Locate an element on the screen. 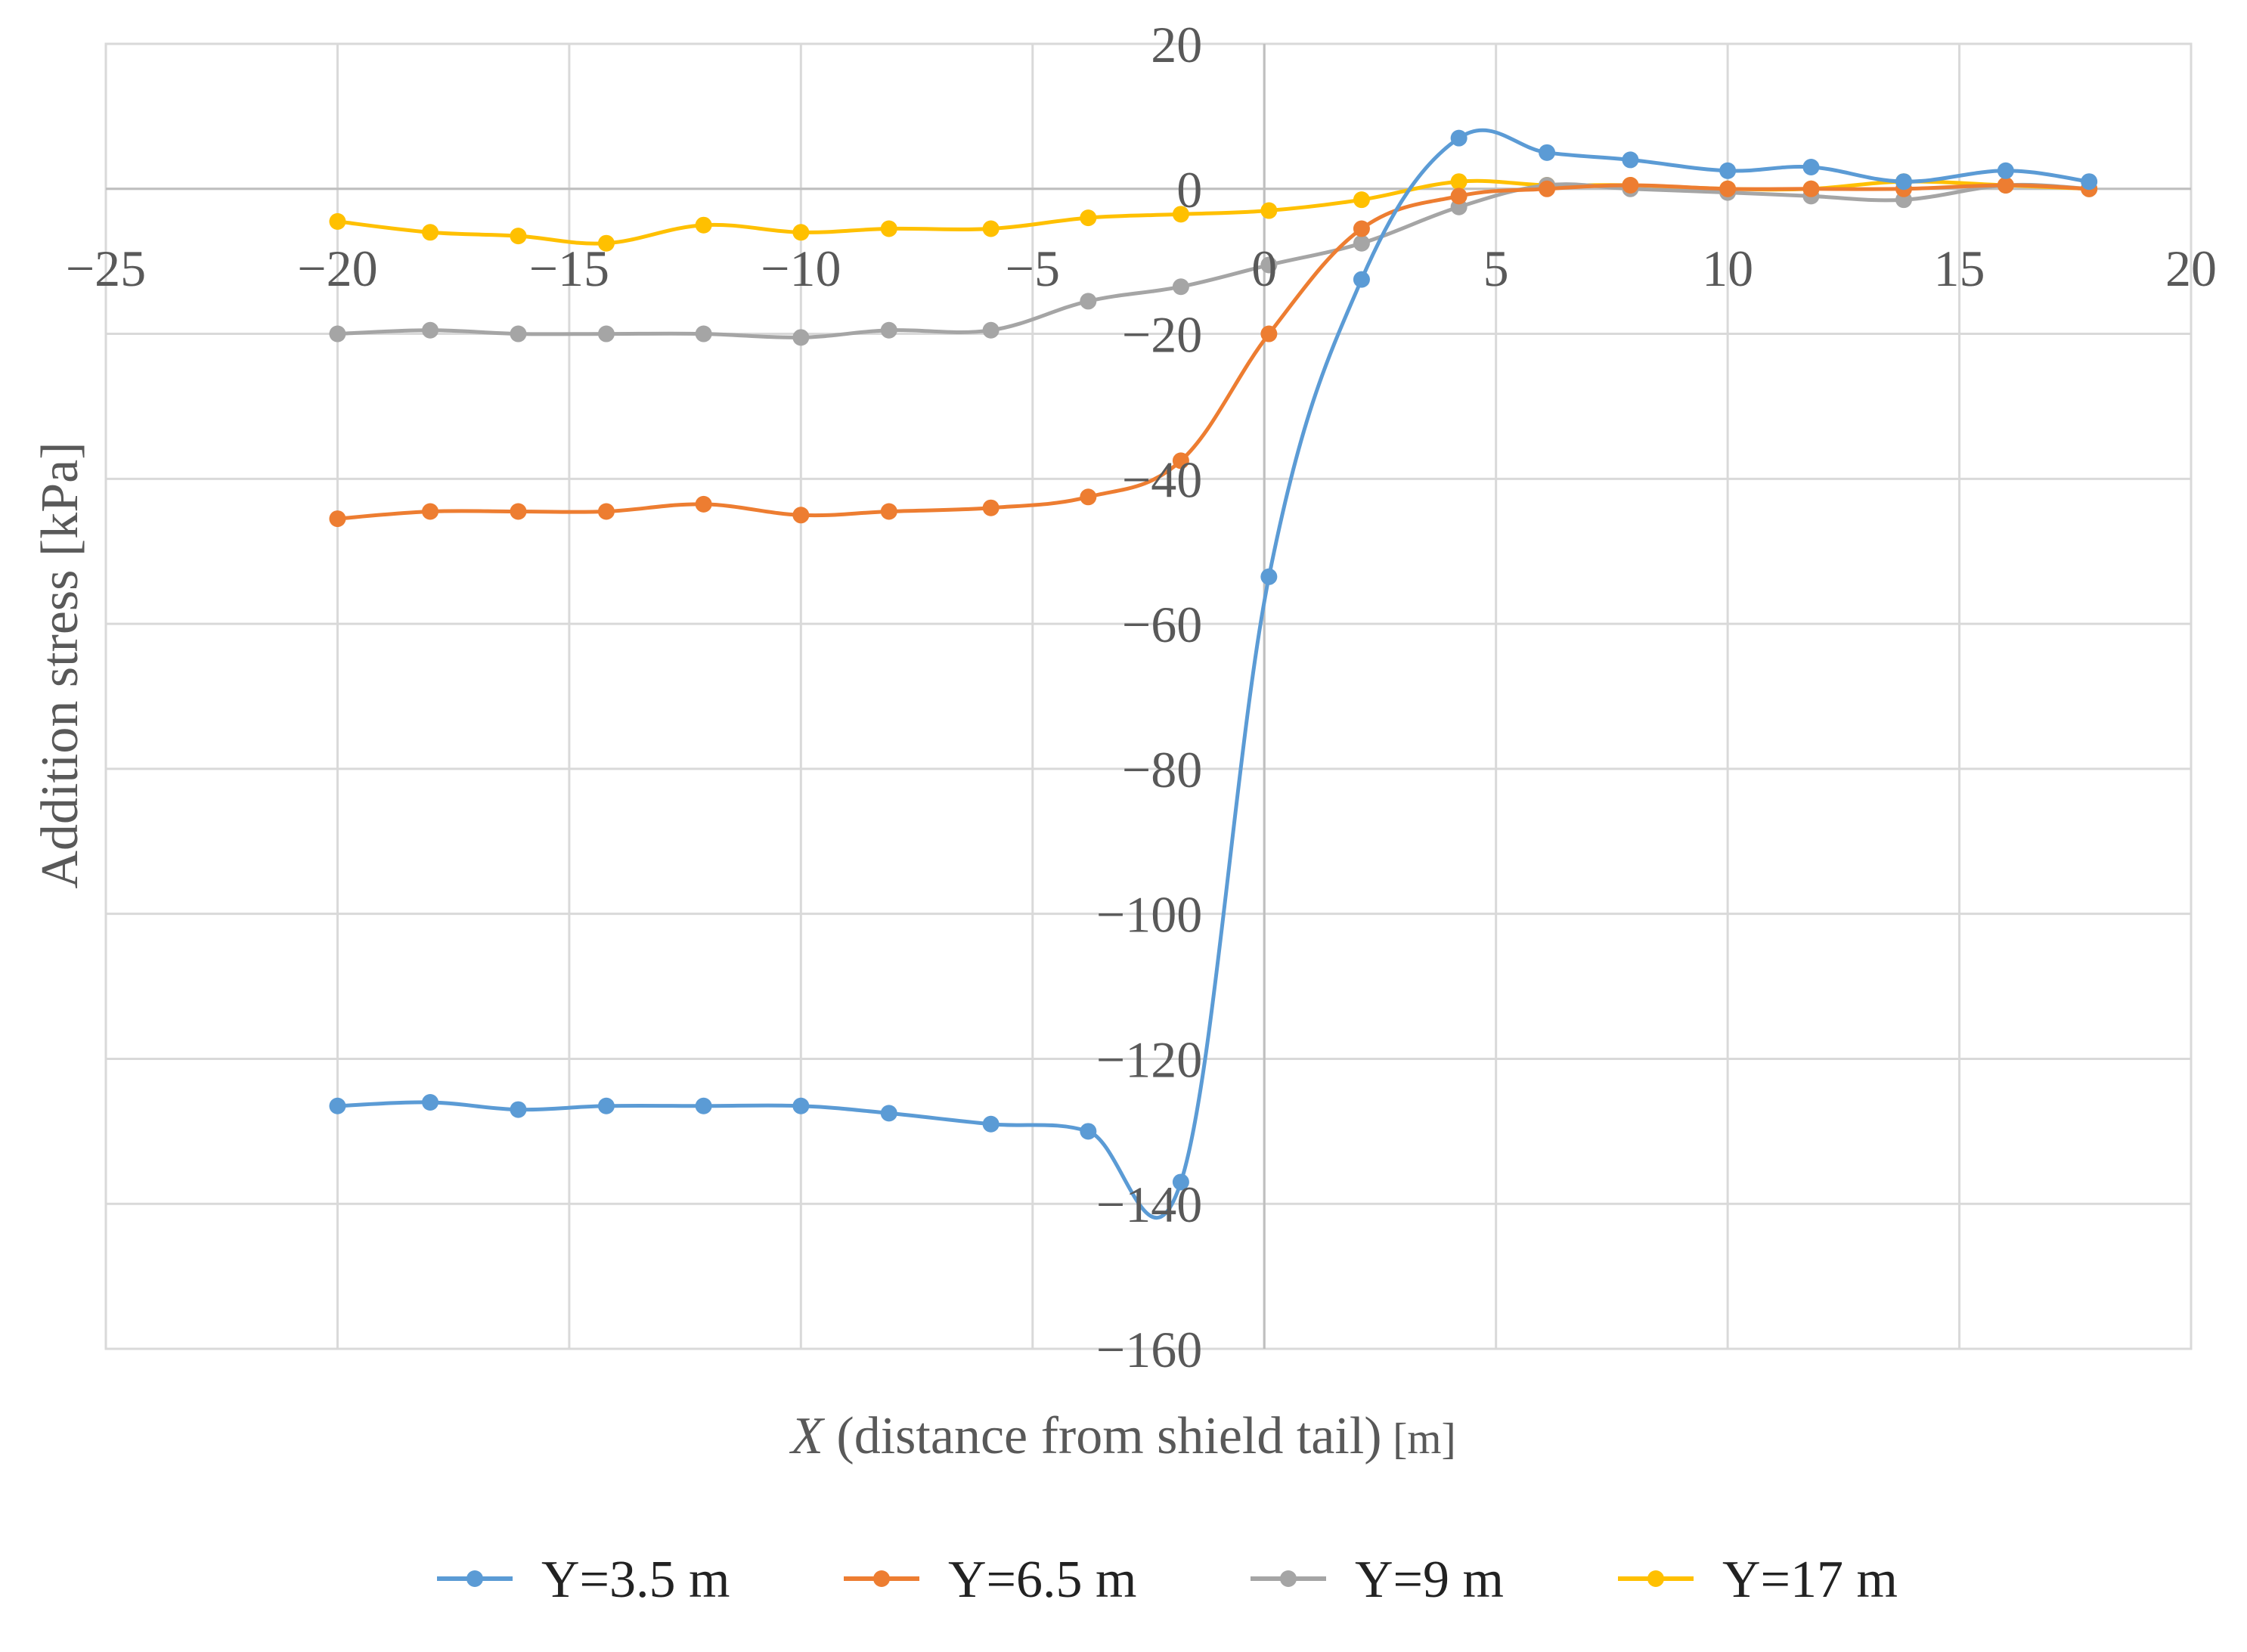  legend-item-y-9-m: Y=9 m is located at coordinates (1377, 1580).